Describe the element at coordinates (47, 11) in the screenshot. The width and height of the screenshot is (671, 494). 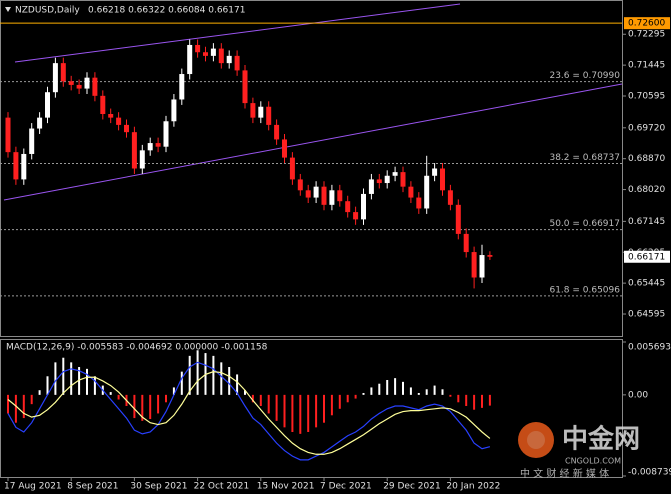
I see `symbol-title: NZDUSD,Daily` at that location.